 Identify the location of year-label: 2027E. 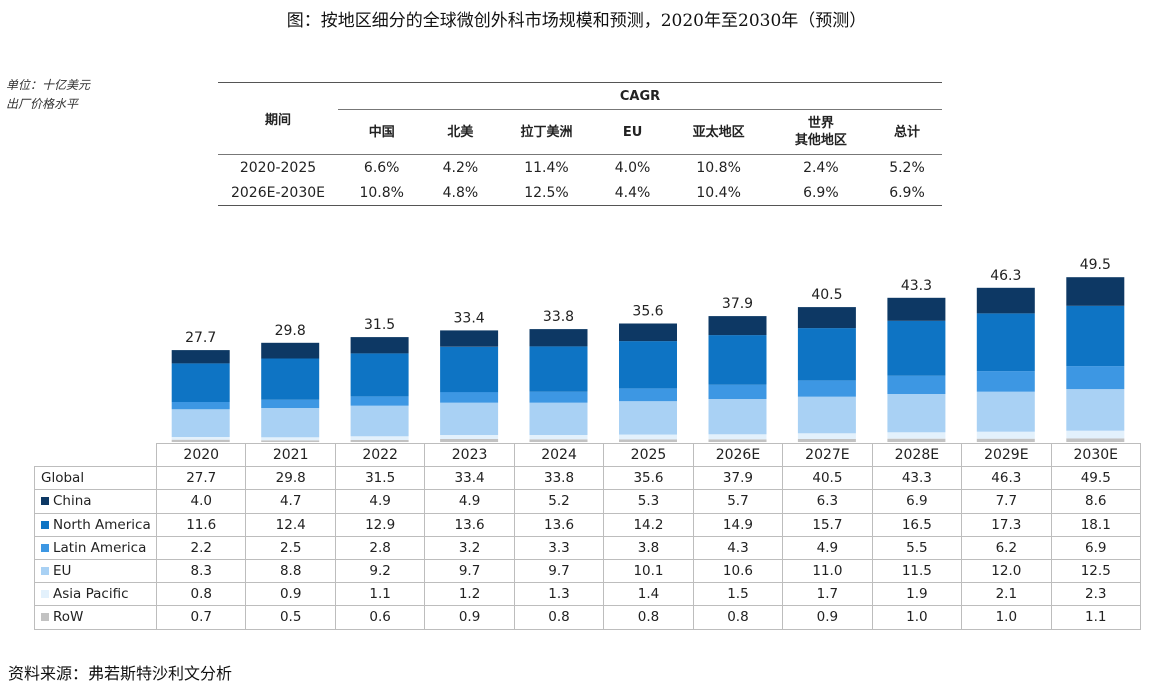
(827, 455).